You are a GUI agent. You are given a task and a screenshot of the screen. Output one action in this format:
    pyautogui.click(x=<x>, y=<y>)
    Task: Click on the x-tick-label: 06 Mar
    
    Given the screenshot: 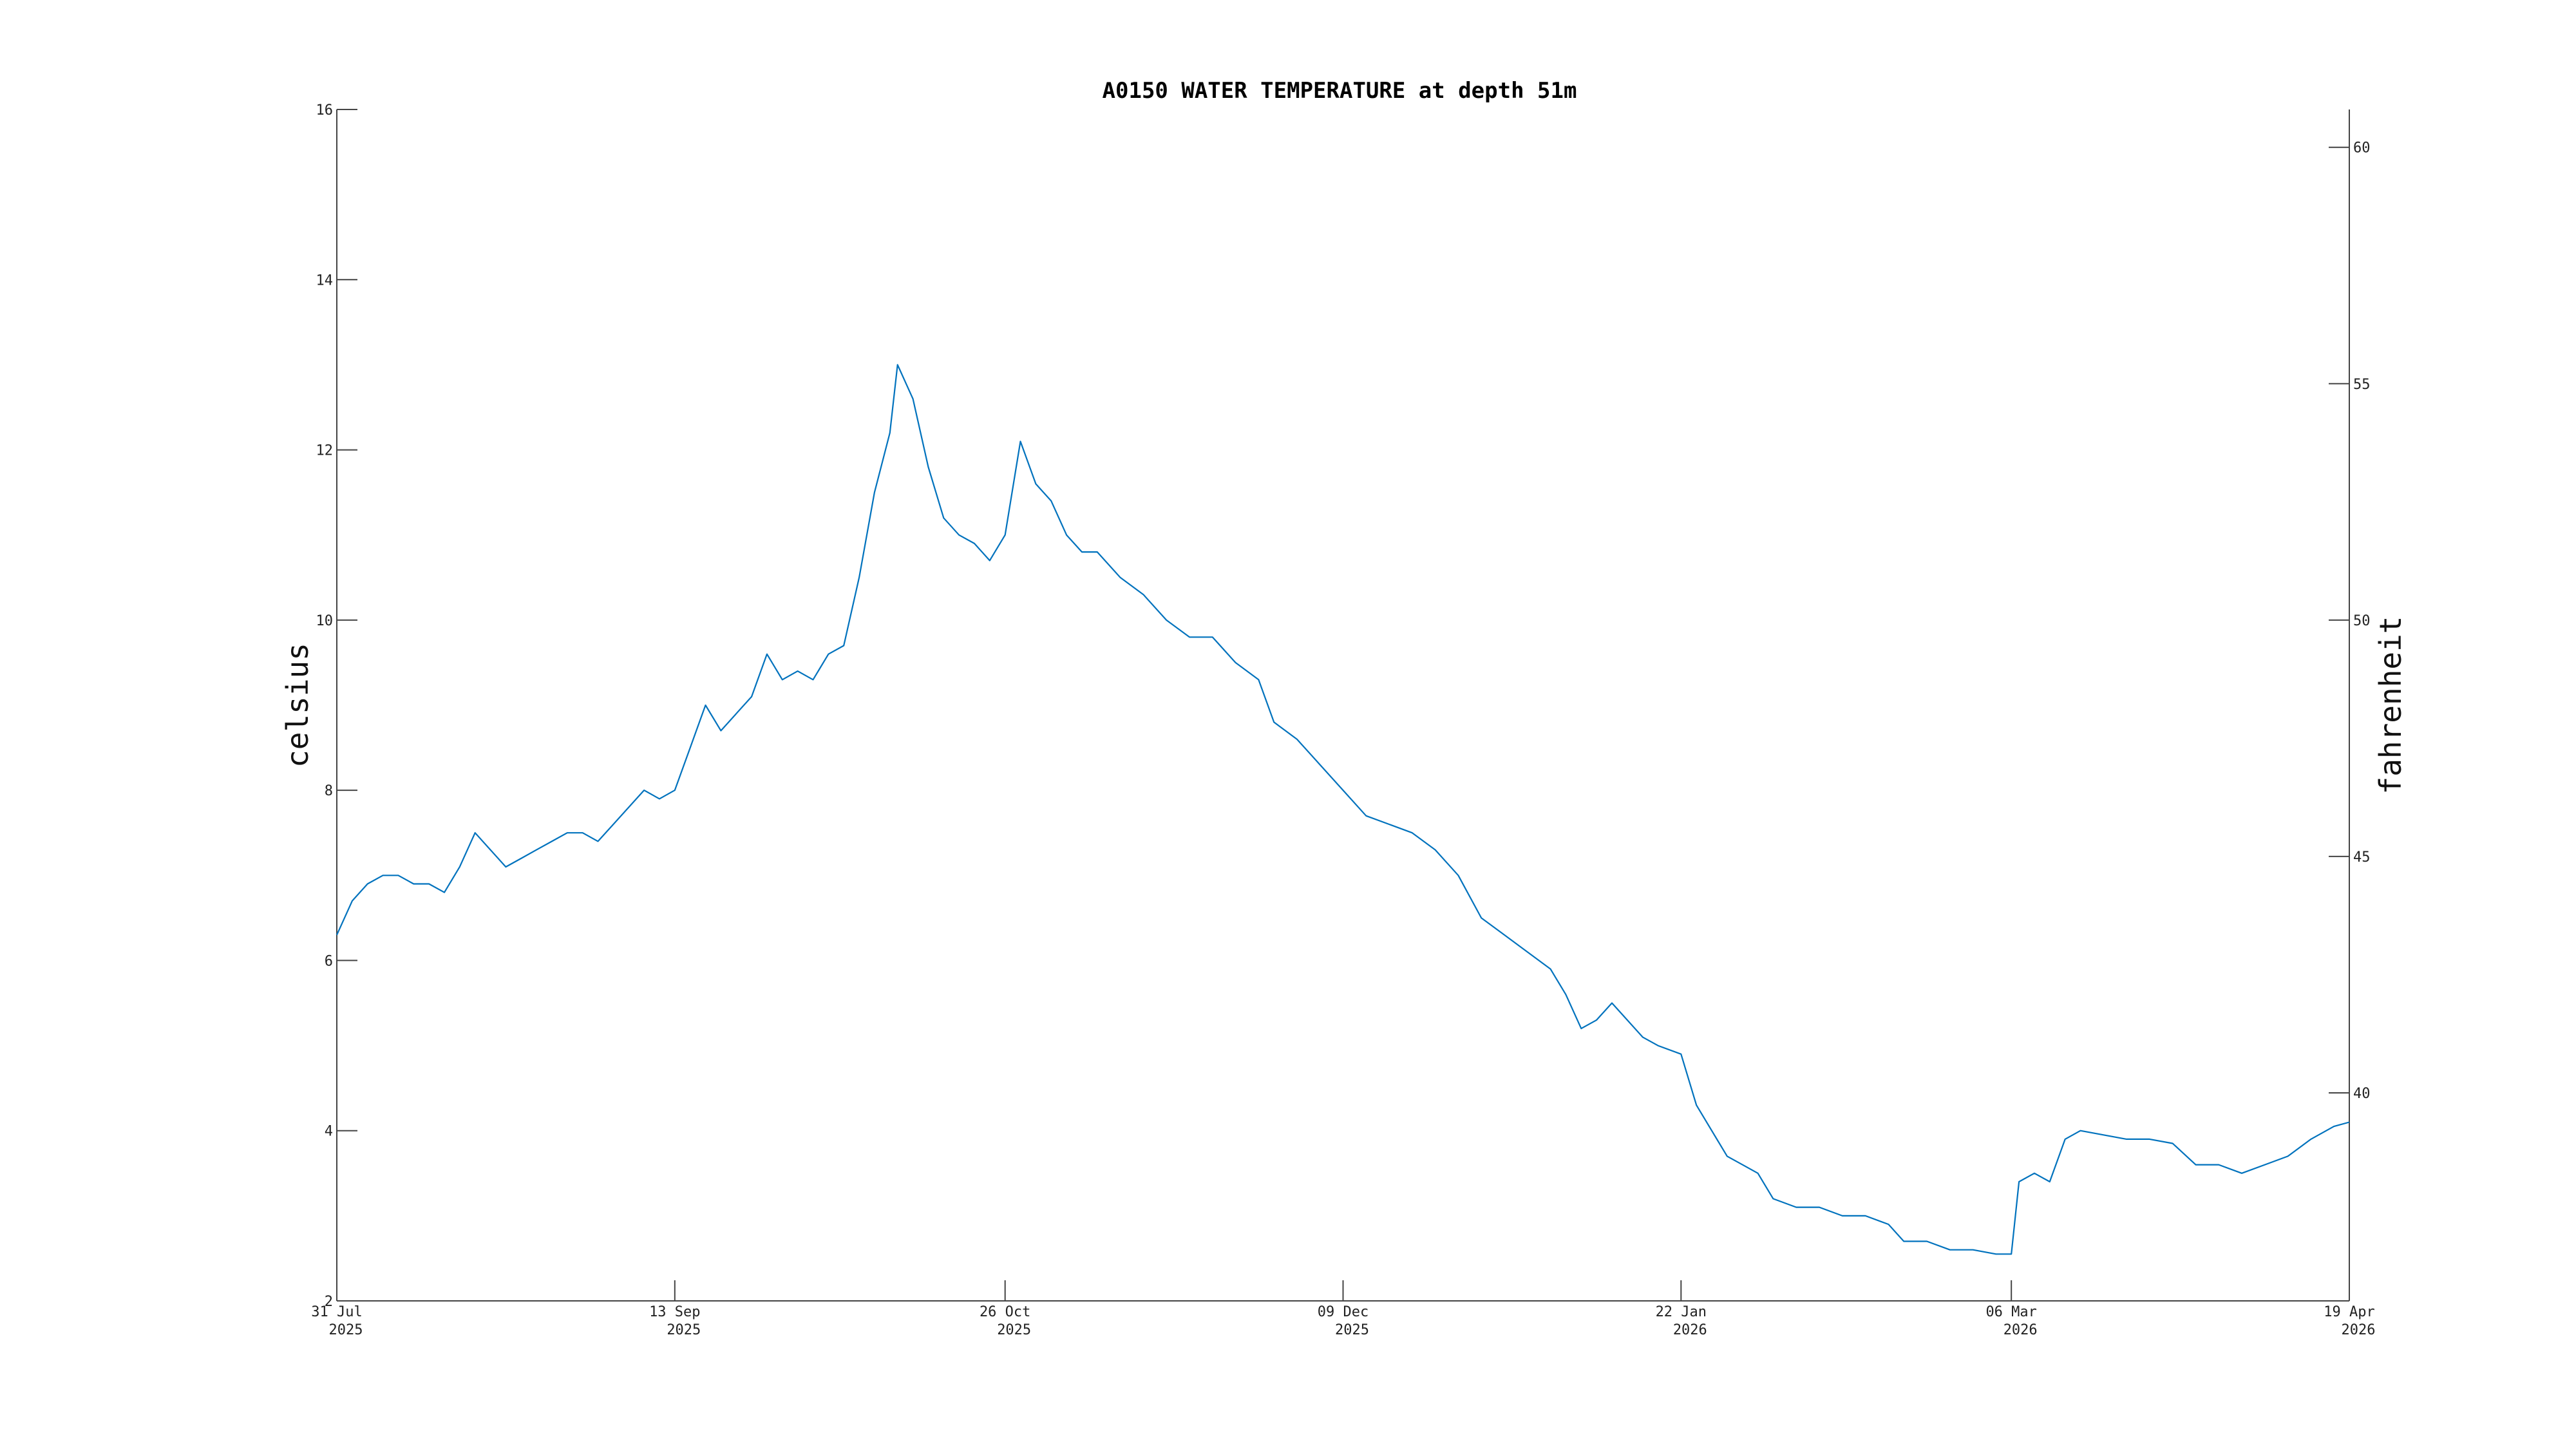 What is the action you would take?
    pyautogui.click(x=2010, y=1312)
    